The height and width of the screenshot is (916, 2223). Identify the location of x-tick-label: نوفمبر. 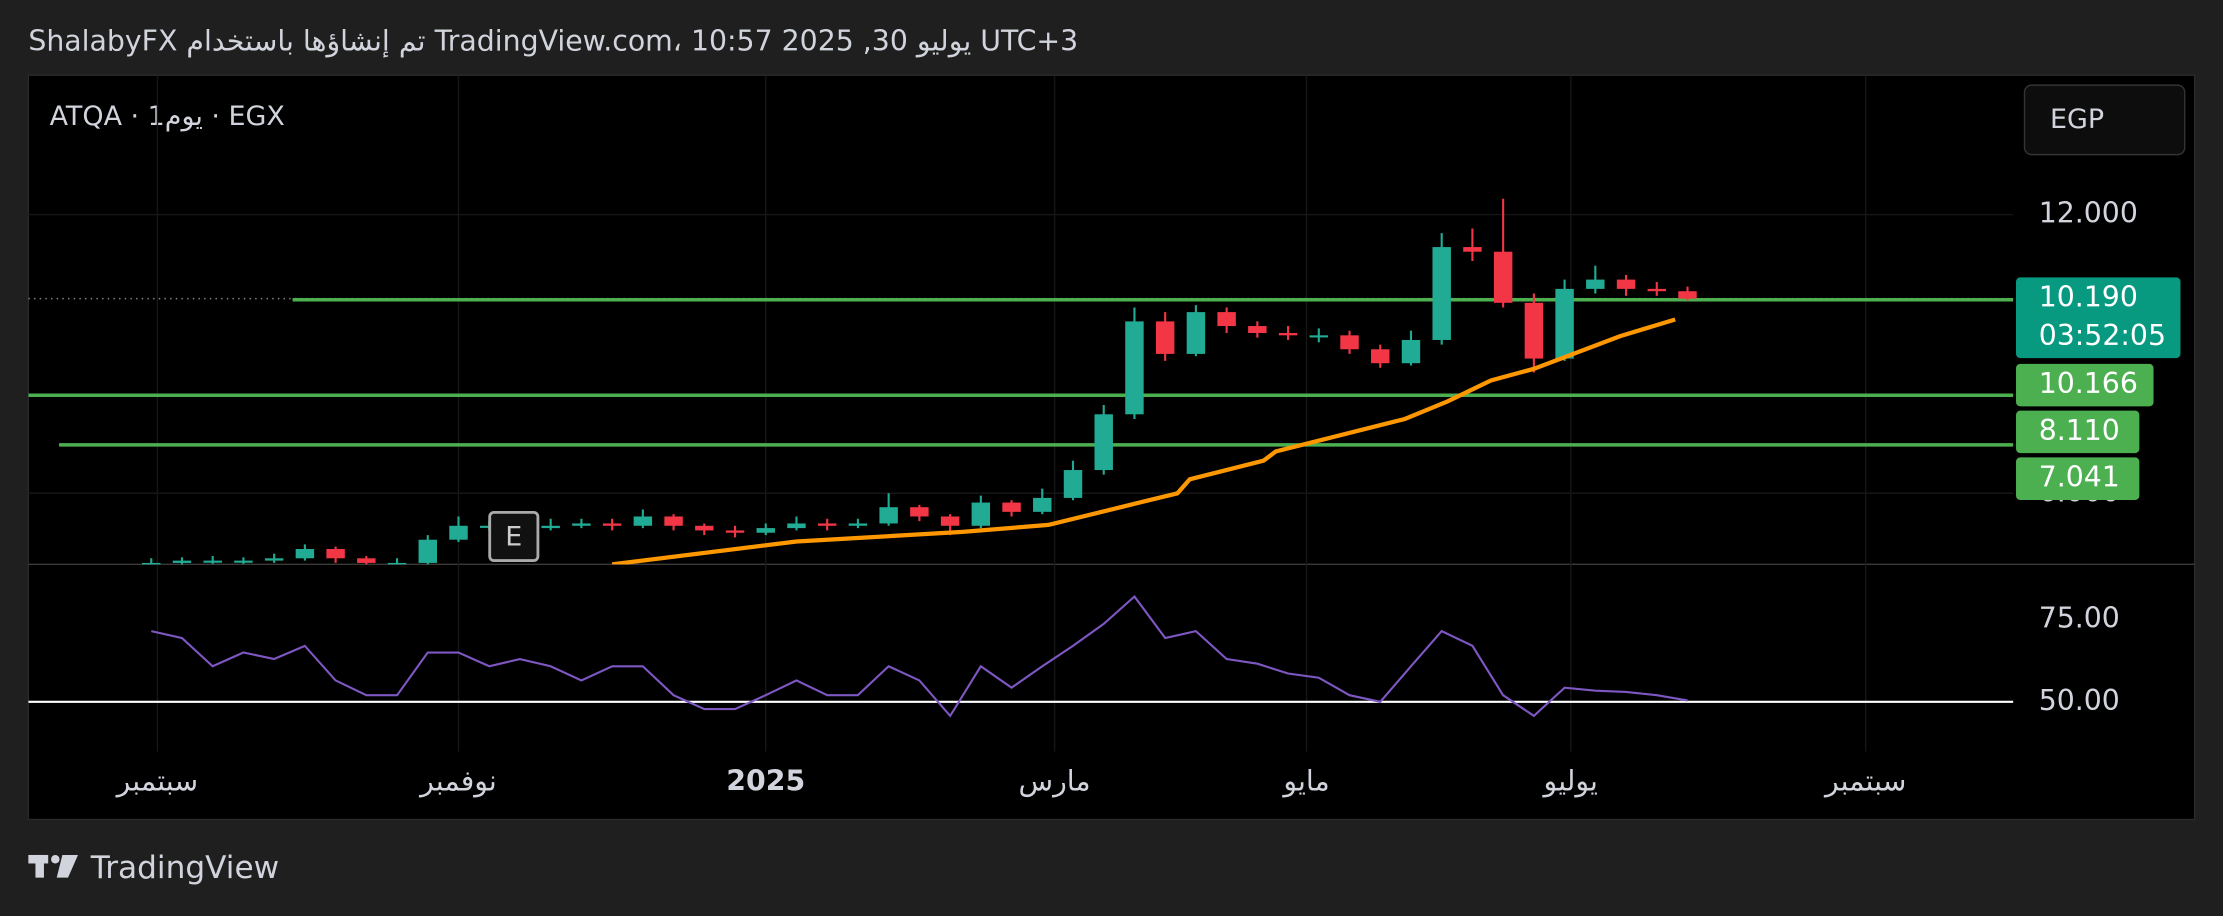
(457, 781).